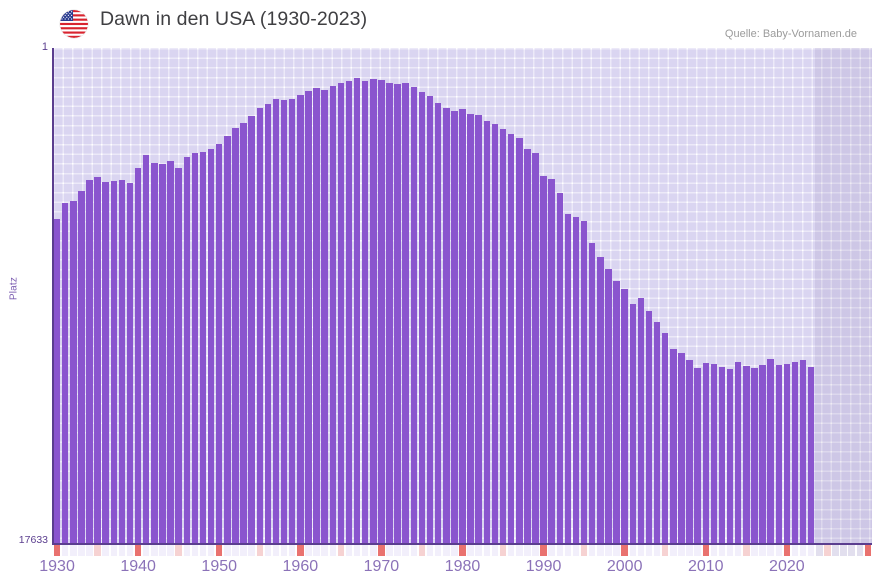  I want to click on x-tick-label: 2020, so click(787, 566).